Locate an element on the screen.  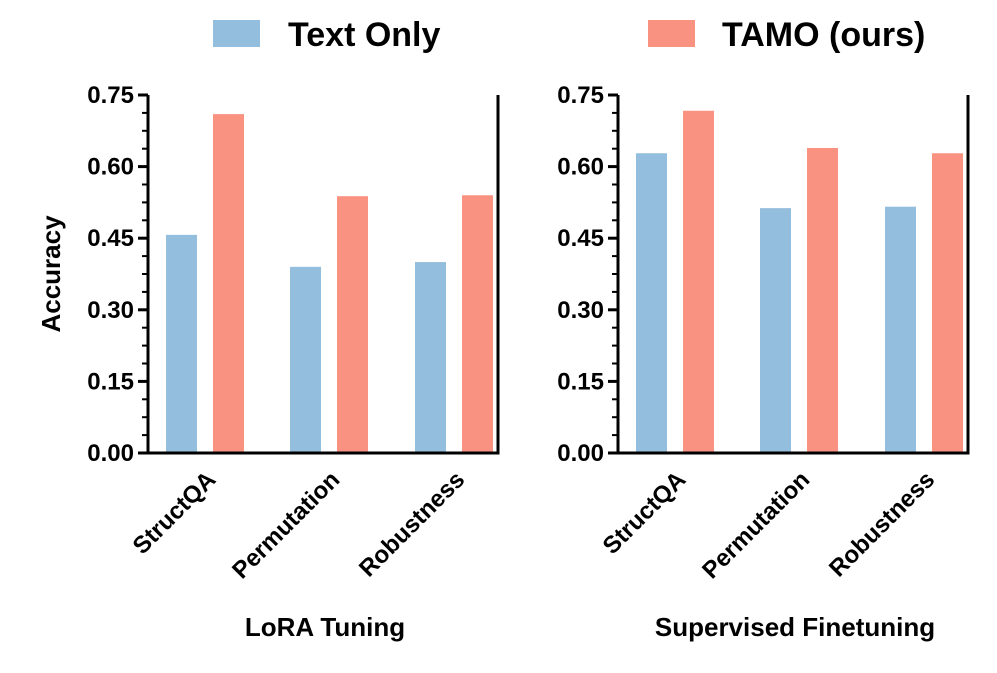
bar-sft-permutation-text-only is located at coordinates (775, 330).